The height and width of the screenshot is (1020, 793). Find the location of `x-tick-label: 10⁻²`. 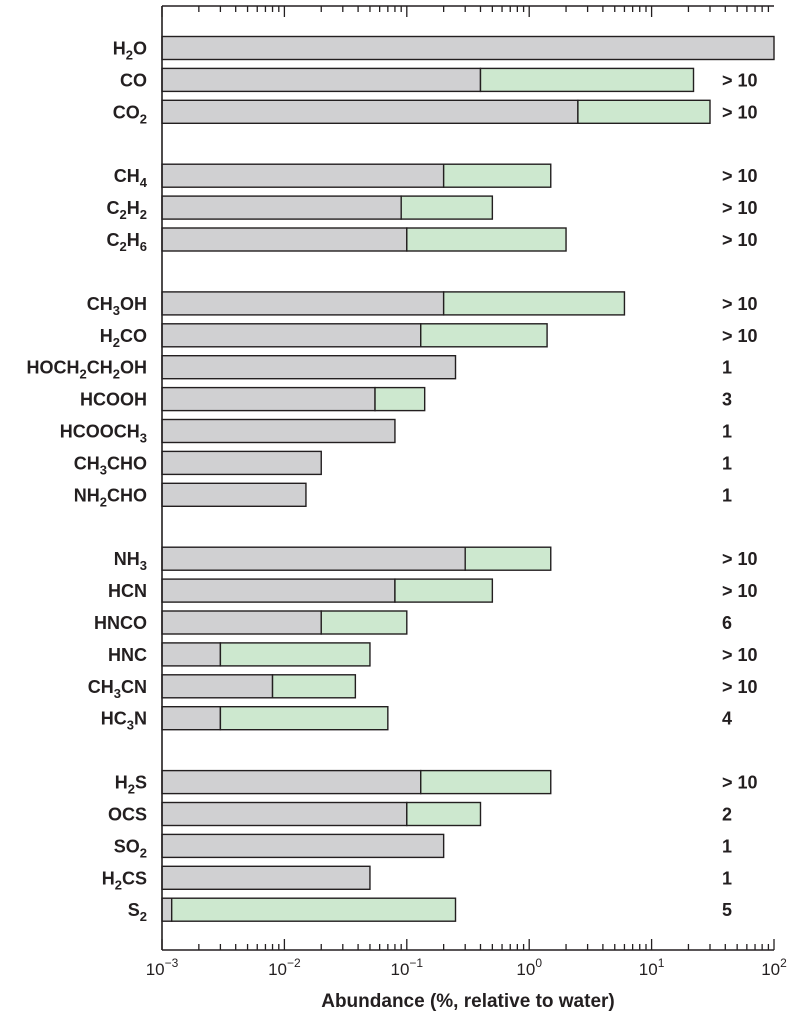

x-tick-label: 10⁻² is located at coordinates (284, 967).